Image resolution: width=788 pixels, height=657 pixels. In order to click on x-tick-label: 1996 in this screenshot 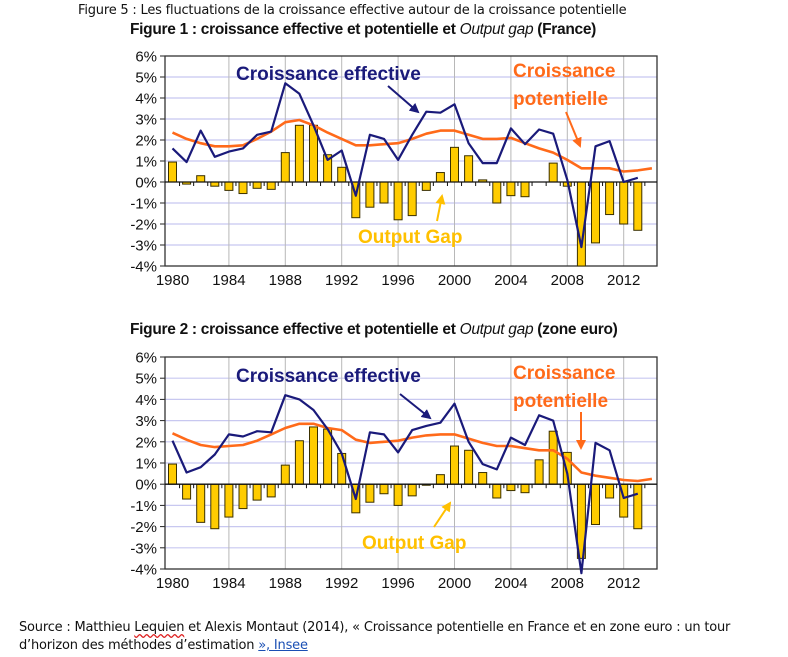, I will do `click(397, 280)`.